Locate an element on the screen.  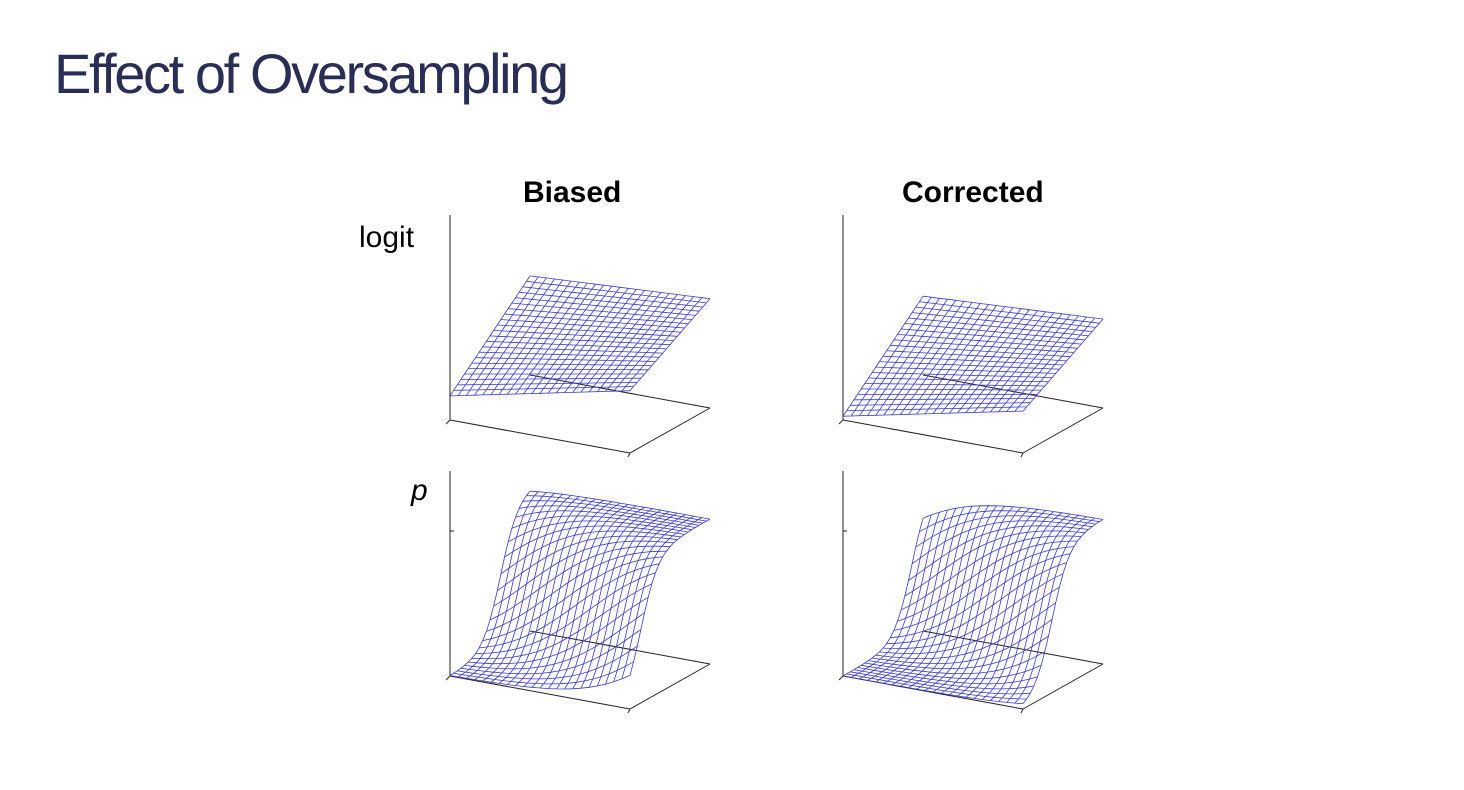
biased-p-plot is located at coordinates (578, 592).